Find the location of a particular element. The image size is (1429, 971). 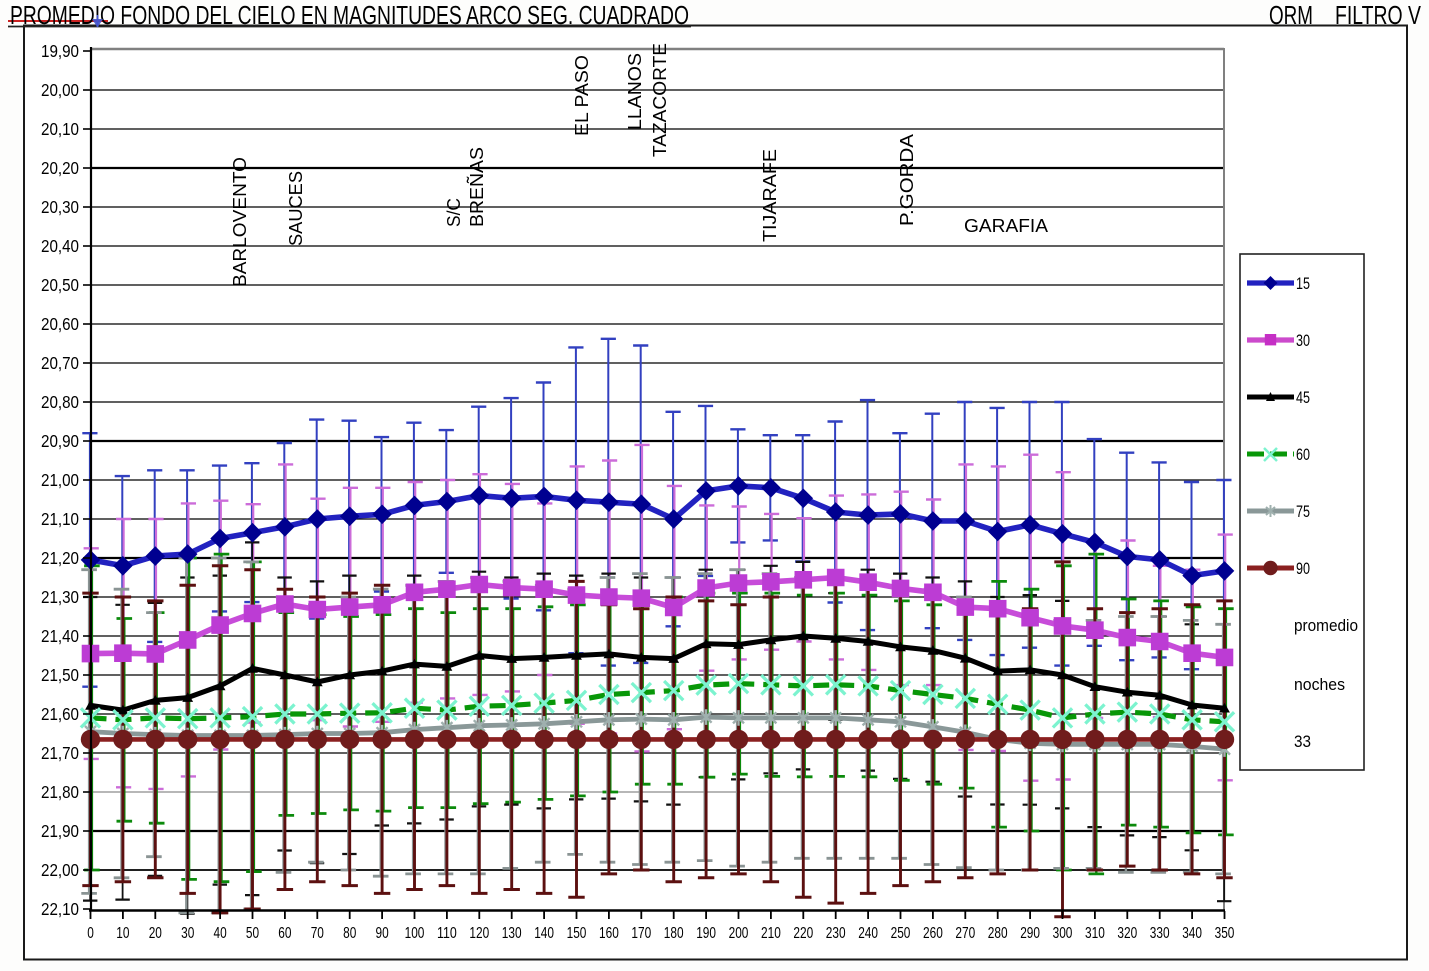

svg-text: 40 is located at coordinates (220, 933).